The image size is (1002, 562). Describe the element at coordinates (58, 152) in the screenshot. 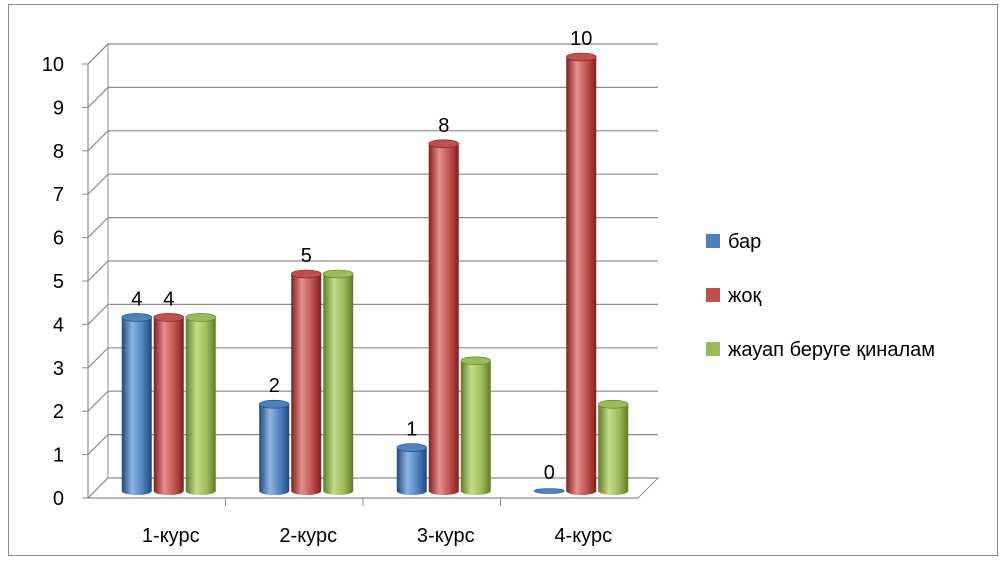

I see `y-tick-label: 8` at that location.